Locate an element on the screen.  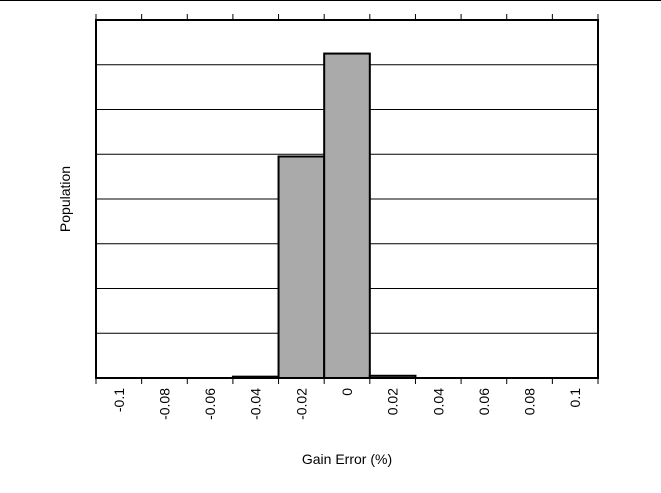
x-tick-label: 0.02 is located at coordinates (393, 401).